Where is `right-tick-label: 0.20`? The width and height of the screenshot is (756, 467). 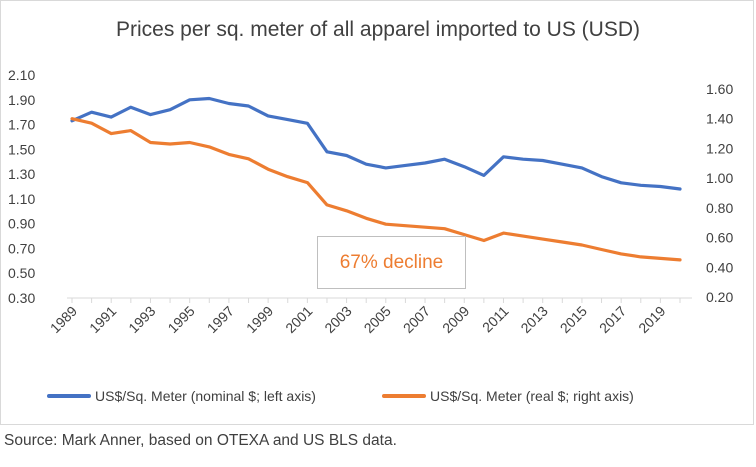
right-tick-label: 0.20 is located at coordinates (719, 297).